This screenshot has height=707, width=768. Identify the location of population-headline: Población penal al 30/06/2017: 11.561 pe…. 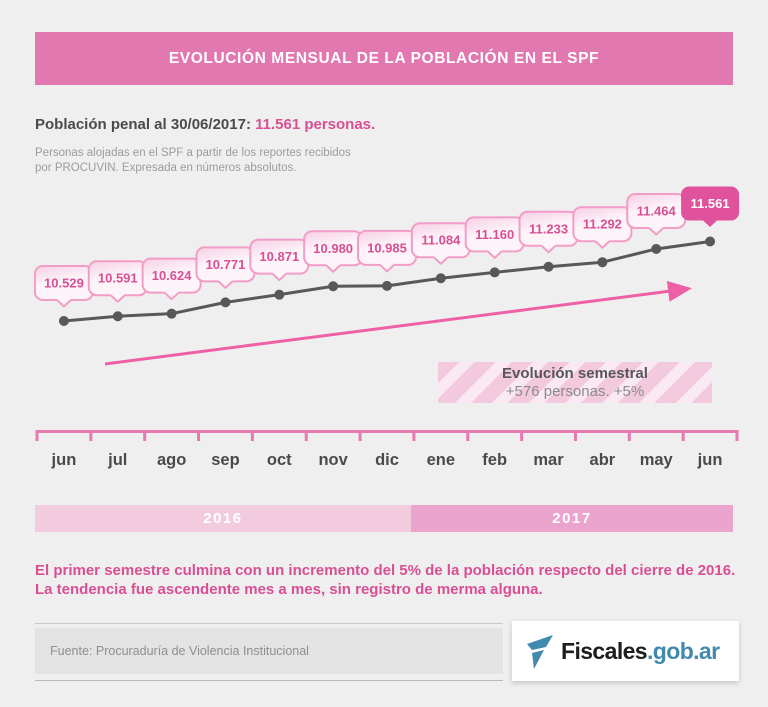
(205, 124).